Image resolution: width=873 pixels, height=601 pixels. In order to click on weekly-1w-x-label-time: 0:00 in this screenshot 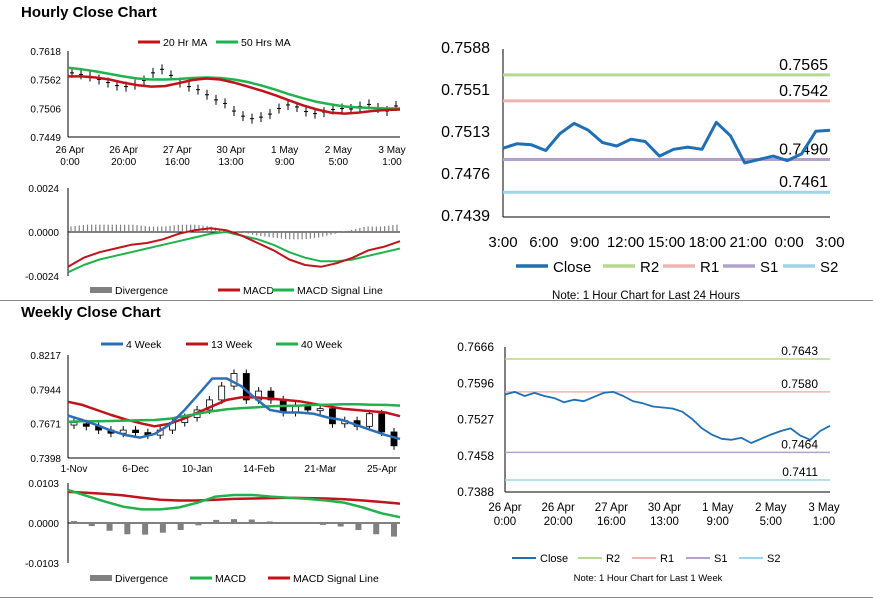, I will do `click(505, 522)`.